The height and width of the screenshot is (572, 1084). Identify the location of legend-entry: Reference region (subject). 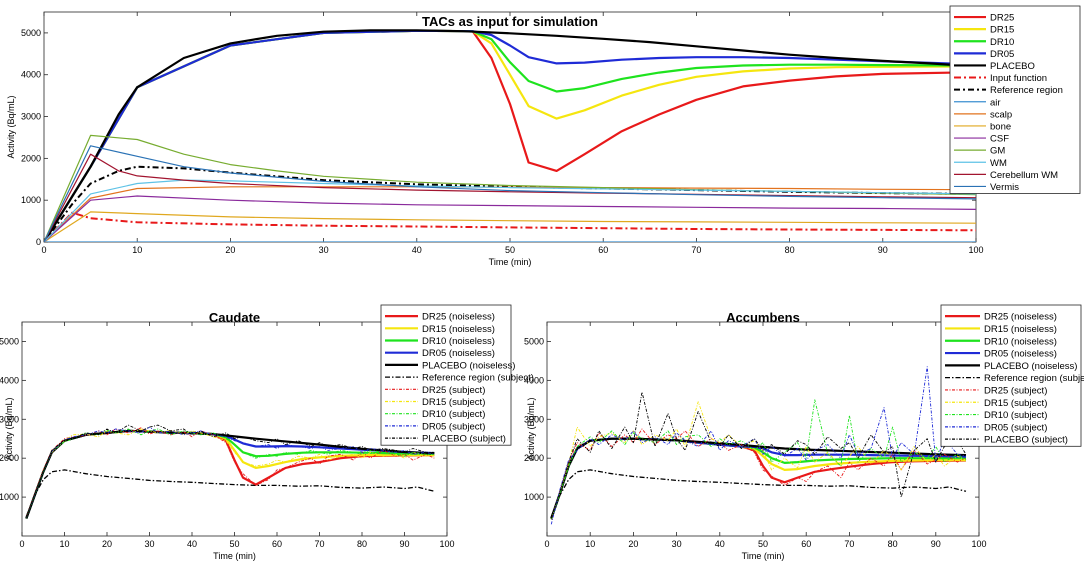
(1034, 378).